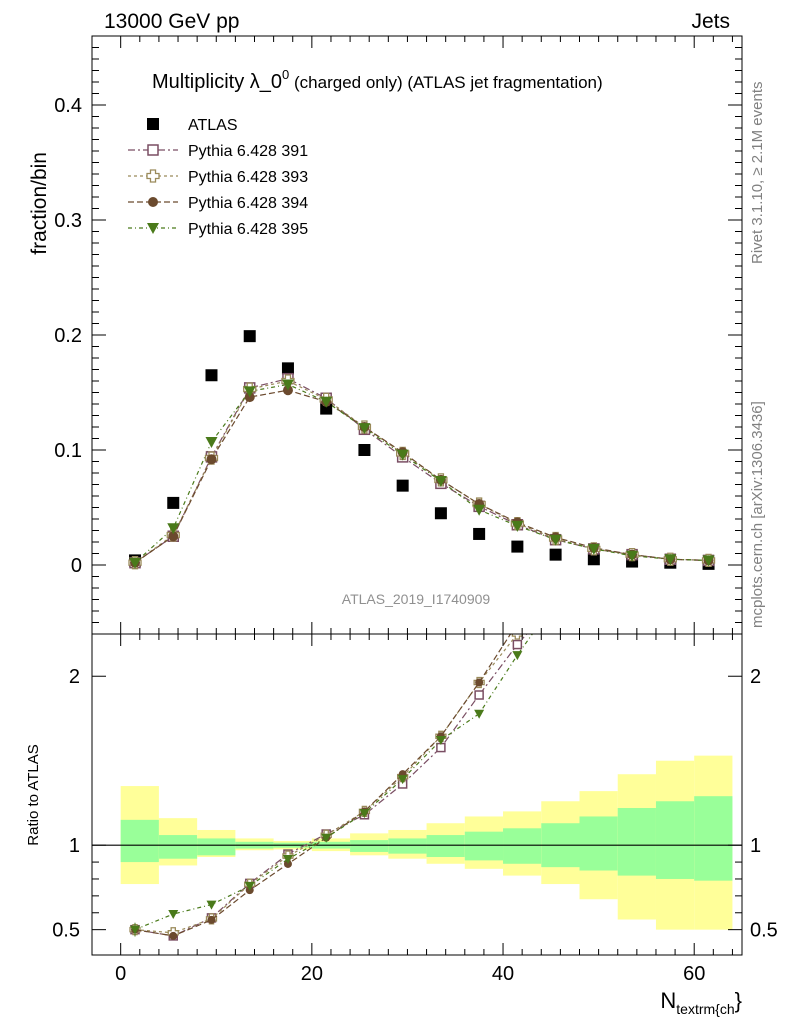 Image resolution: width=786 pixels, height=1024 pixels. What do you see at coordinates (120, 974) in the screenshot?
I see `x-tick-label: 0` at bounding box center [120, 974].